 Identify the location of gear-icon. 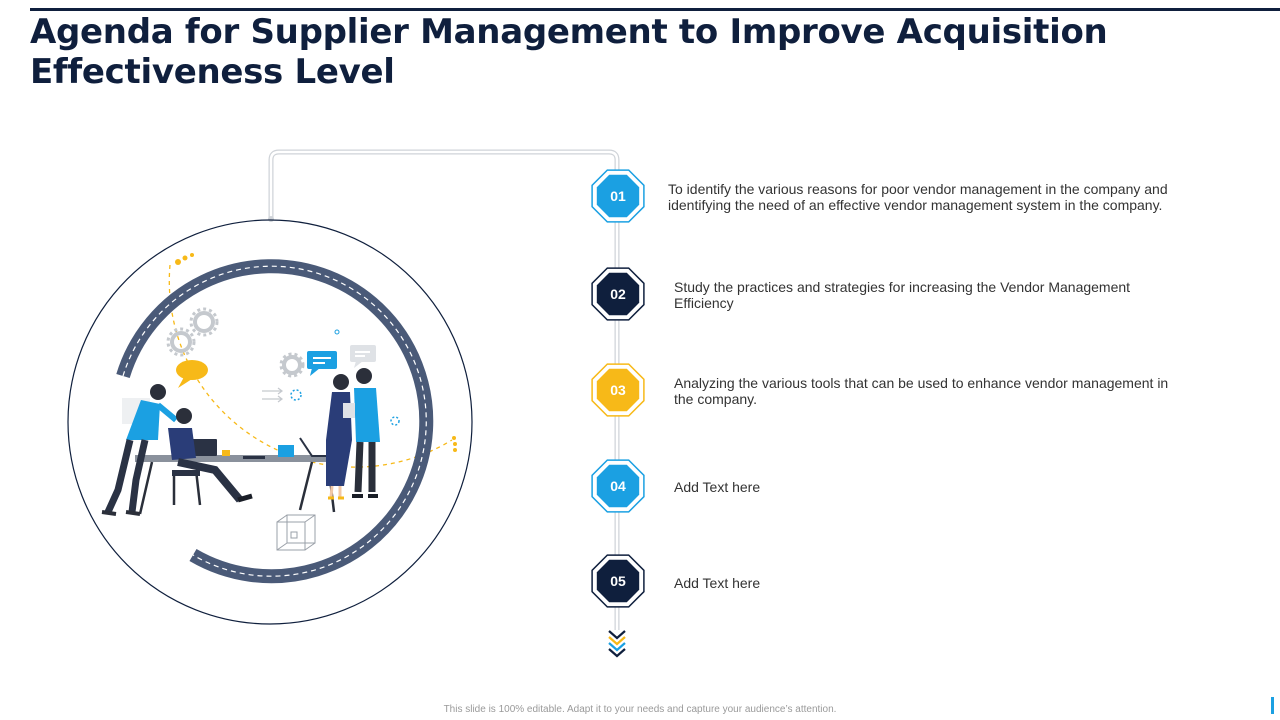
(236, 343).